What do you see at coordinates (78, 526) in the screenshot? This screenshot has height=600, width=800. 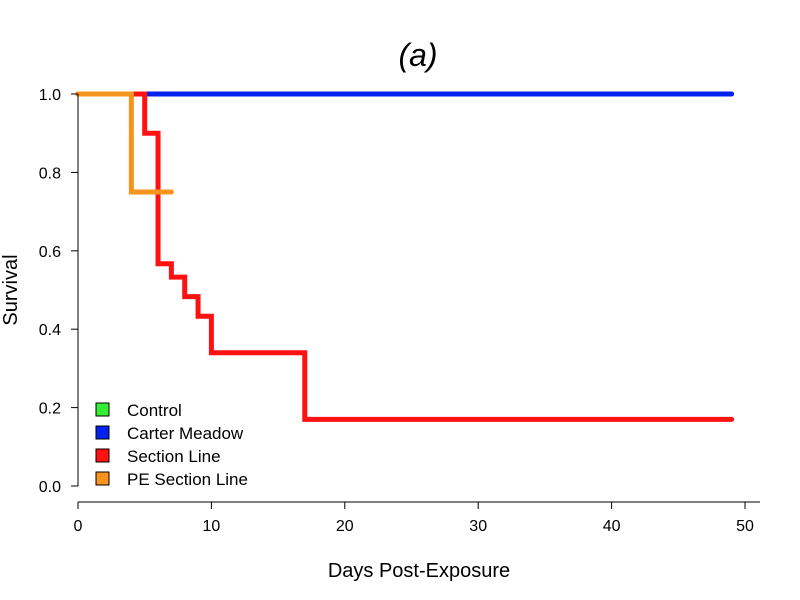 I see `x-tick-label: 0` at bounding box center [78, 526].